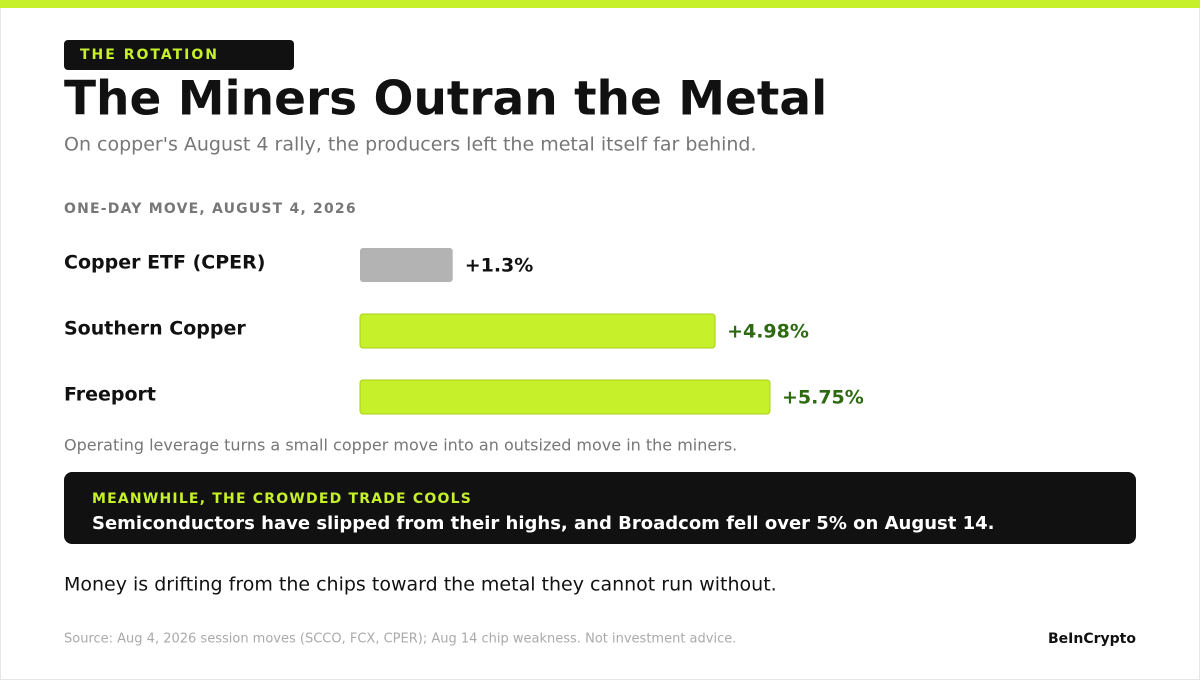 This screenshot has height=680, width=1200. What do you see at coordinates (164, 263) in the screenshot?
I see `category-label: Copper ETF (CPER)` at bounding box center [164, 263].